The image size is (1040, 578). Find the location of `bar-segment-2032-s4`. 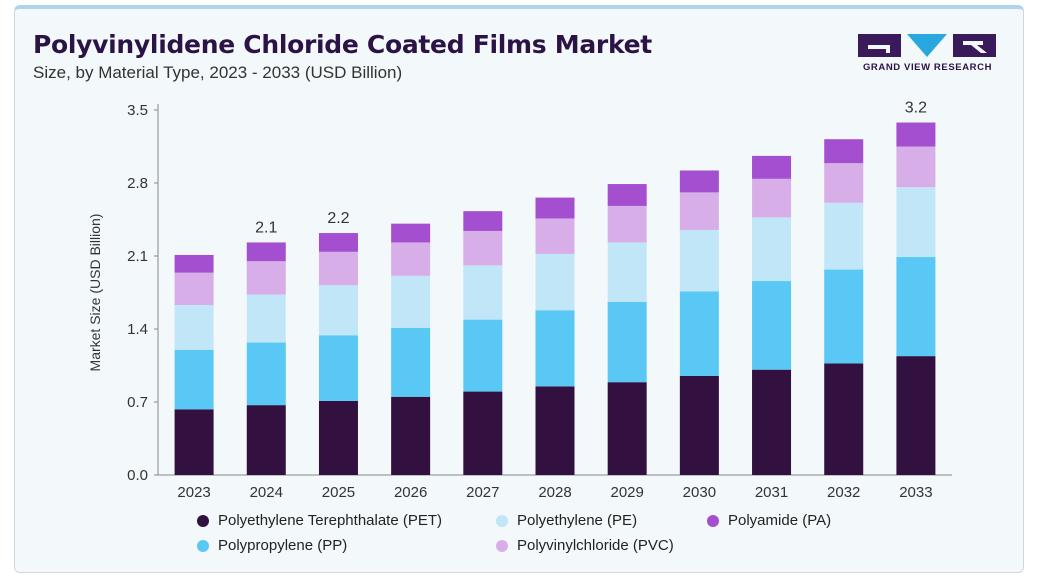

bar-segment-2032-s4 is located at coordinates (844, 151).